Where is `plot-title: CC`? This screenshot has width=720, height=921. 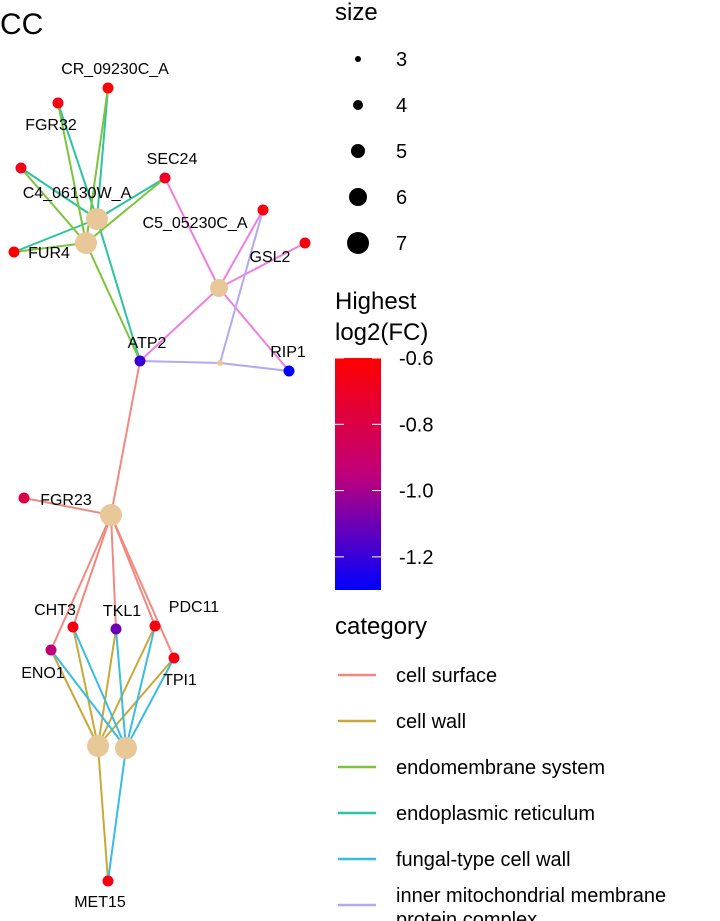
plot-title: CC is located at coordinates (22, 24).